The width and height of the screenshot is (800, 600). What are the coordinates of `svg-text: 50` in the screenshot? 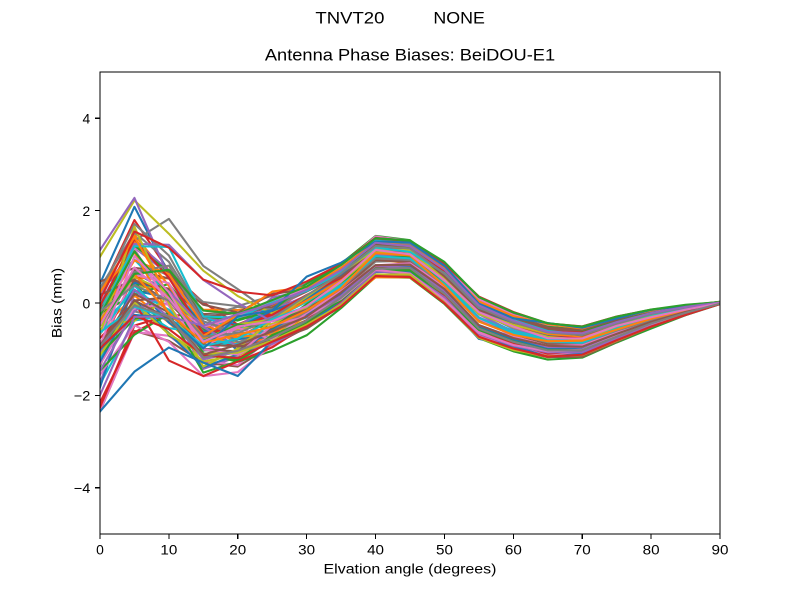 It's located at (444, 549).